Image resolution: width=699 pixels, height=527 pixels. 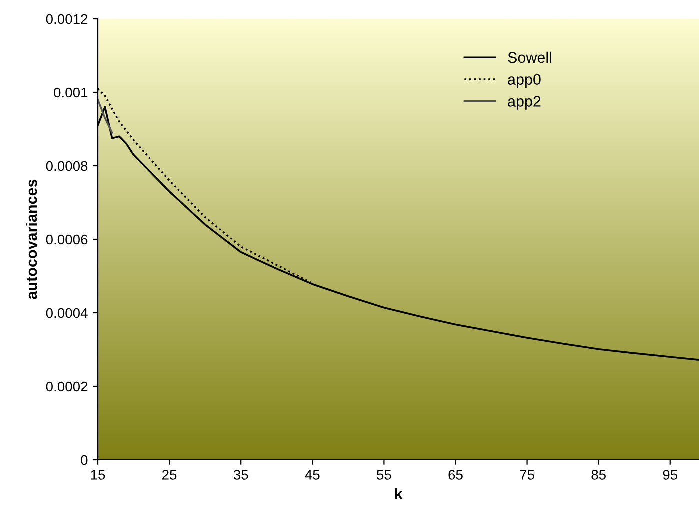 What do you see at coordinates (527, 475) in the screenshot?
I see `x-tick-label: 75` at bounding box center [527, 475].